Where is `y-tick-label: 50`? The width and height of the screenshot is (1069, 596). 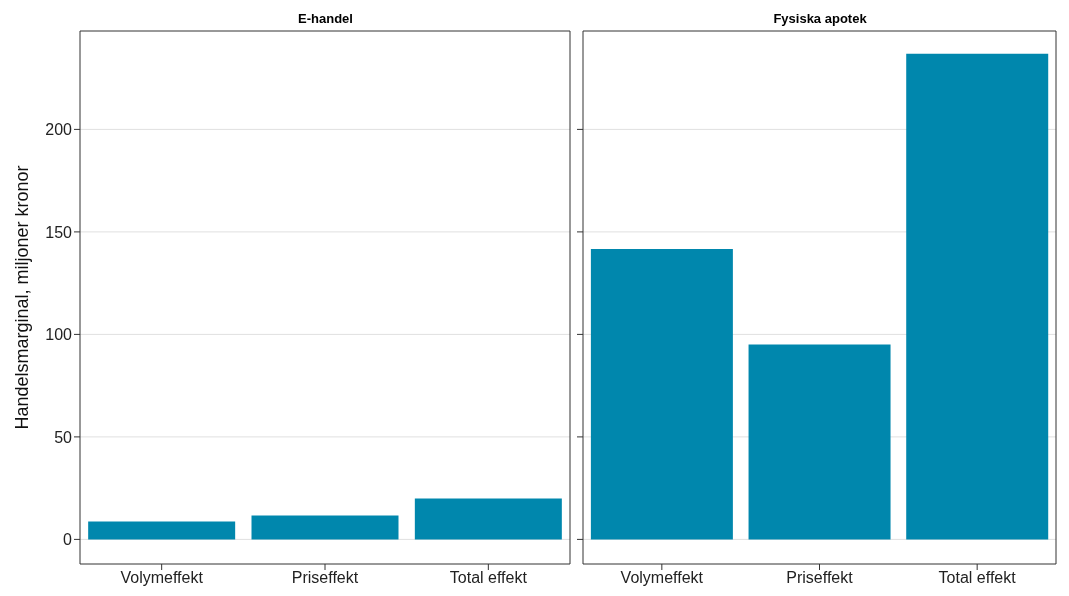
y-tick-label: 50 is located at coordinates (63, 437).